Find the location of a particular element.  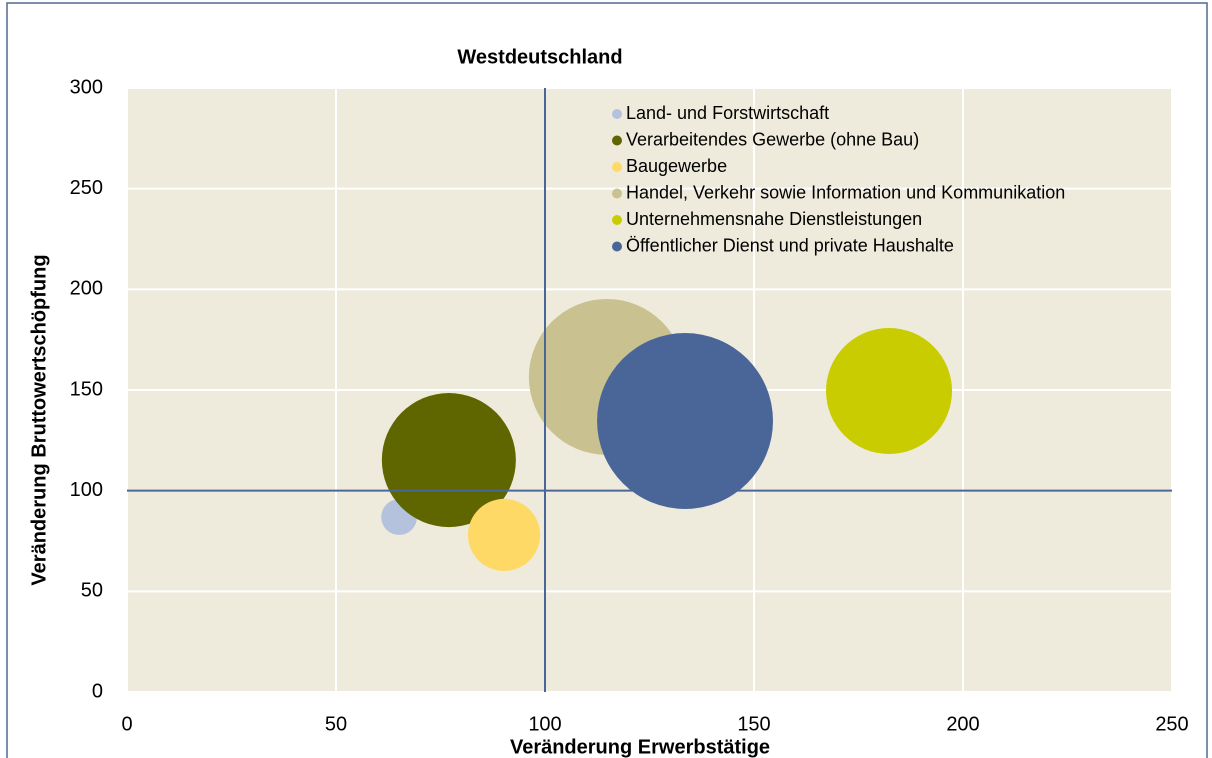

x-tick-label: 150 is located at coordinates (753, 724).